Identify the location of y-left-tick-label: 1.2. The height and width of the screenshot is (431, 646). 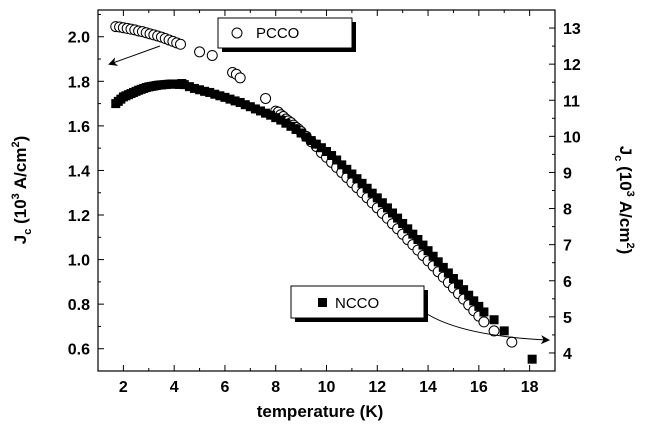
(79, 216).